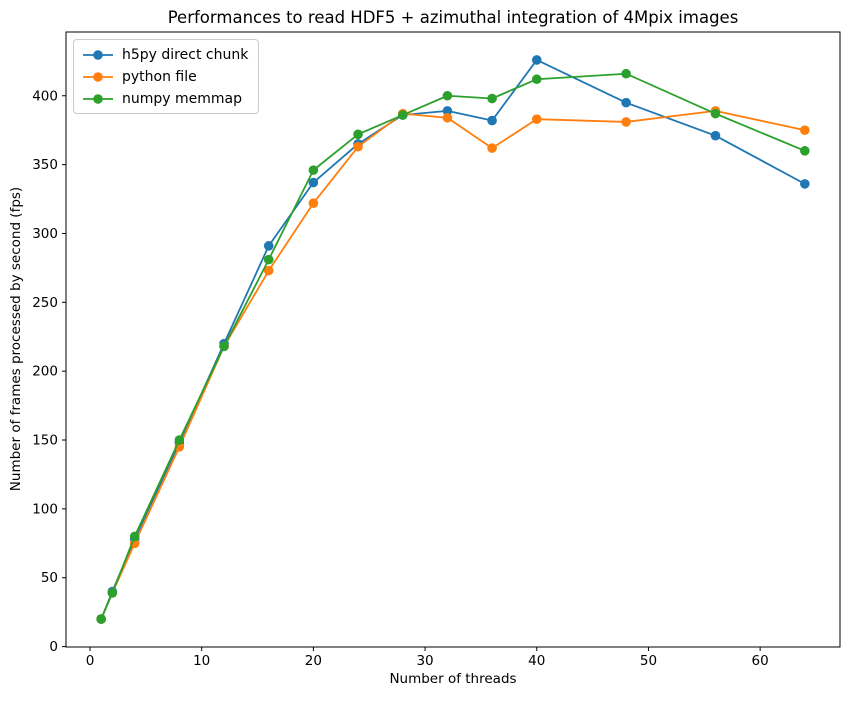 The width and height of the screenshot is (850, 701). What do you see at coordinates (182, 98) in the screenshot?
I see `legend-label: numpy memmap` at bounding box center [182, 98].